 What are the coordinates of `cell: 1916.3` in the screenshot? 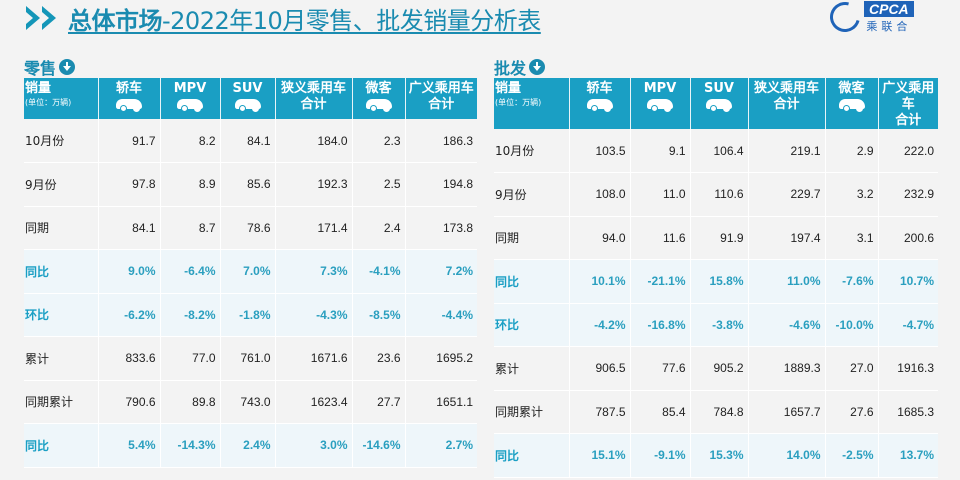 It's located at (908, 368).